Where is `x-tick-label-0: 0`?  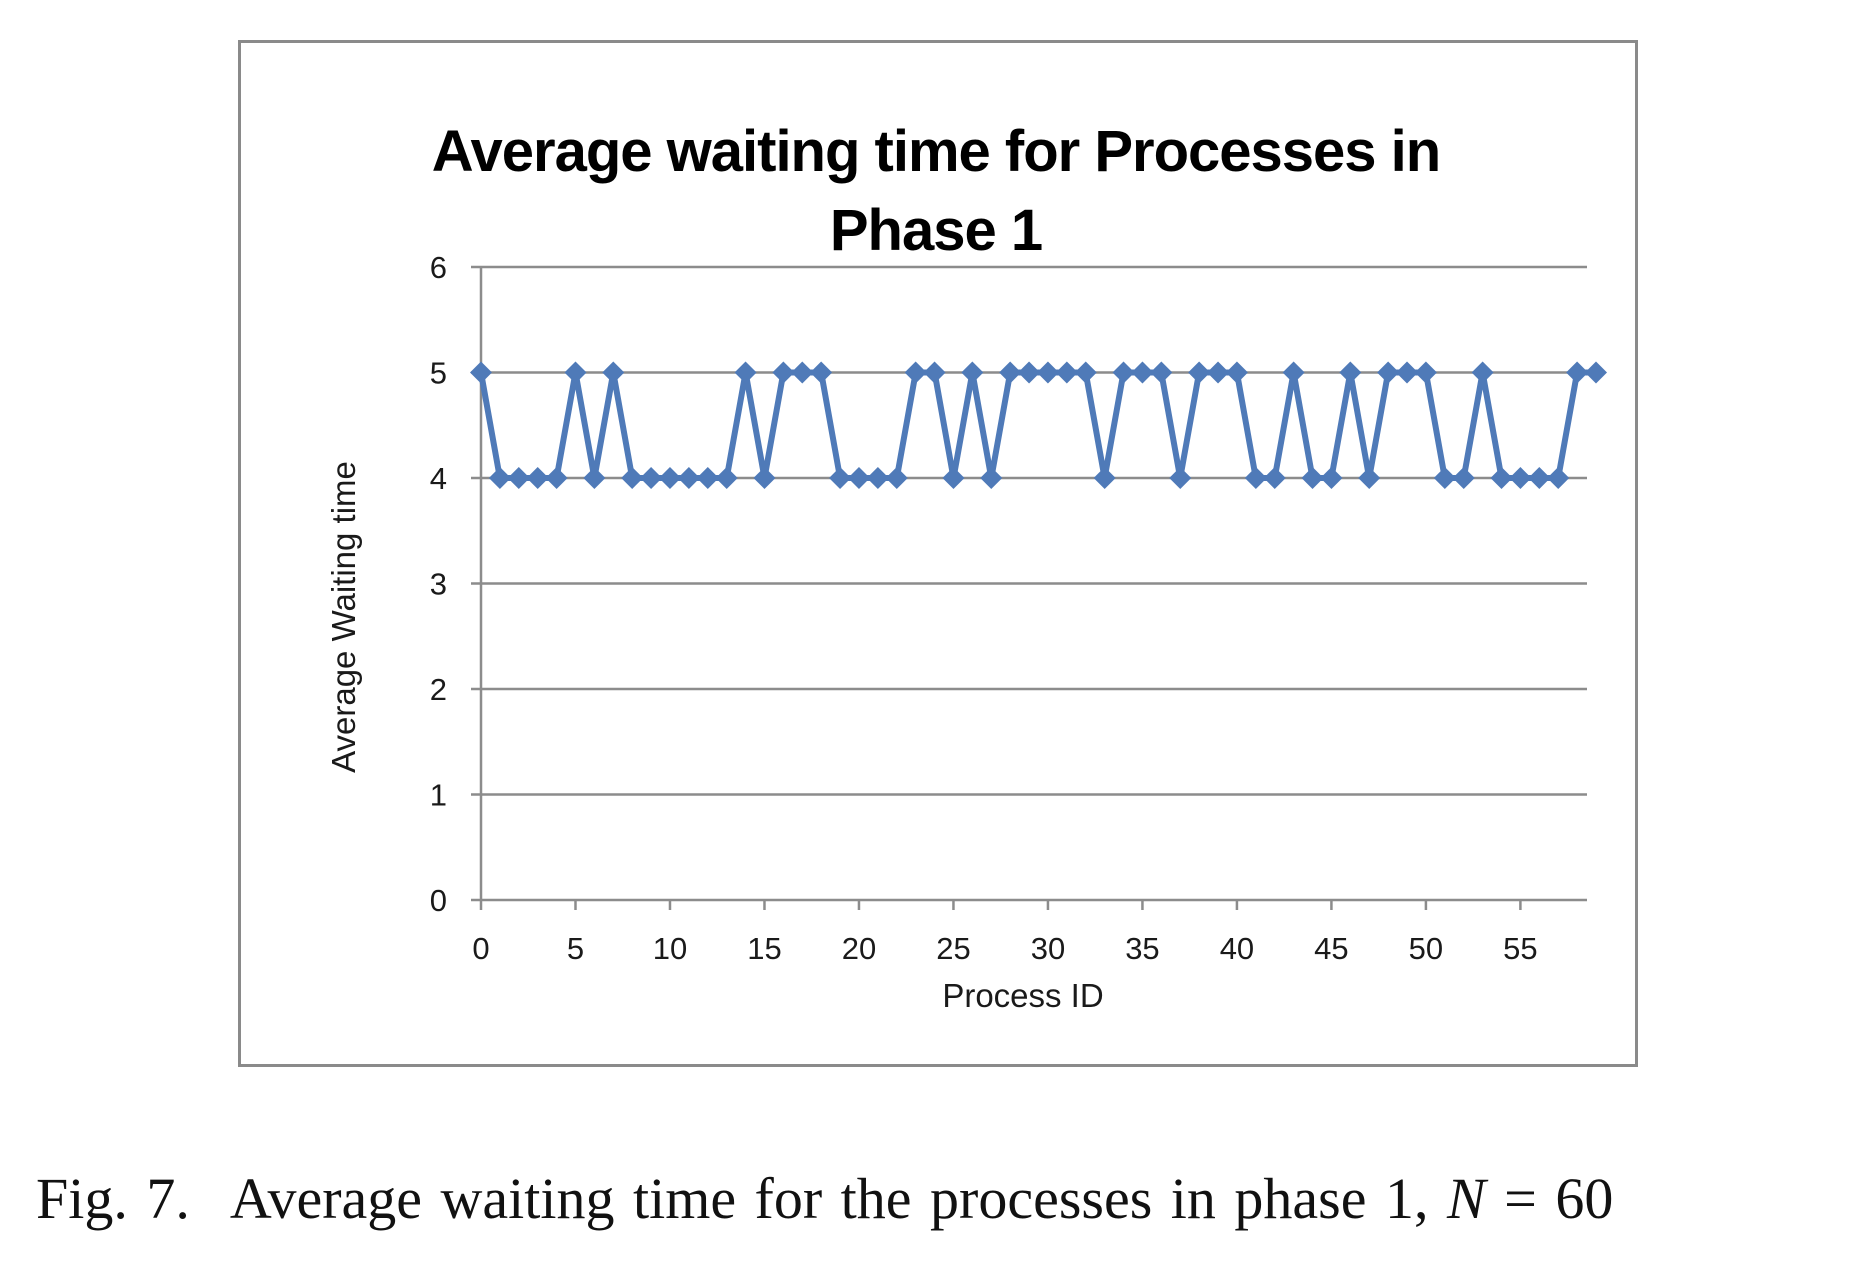 x-tick-label-0: 0 is located at coordinates (480, 948).